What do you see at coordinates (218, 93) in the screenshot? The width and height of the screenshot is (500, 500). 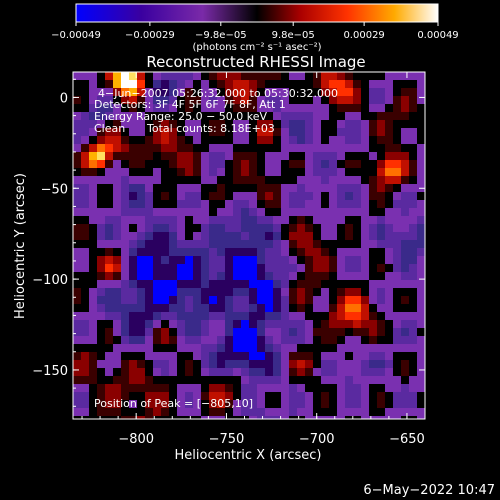 I see `annotation-time-range: 4−Jun−2007 05:26:32.000 to 05:30:32.000` at bounding box center [218, 93].